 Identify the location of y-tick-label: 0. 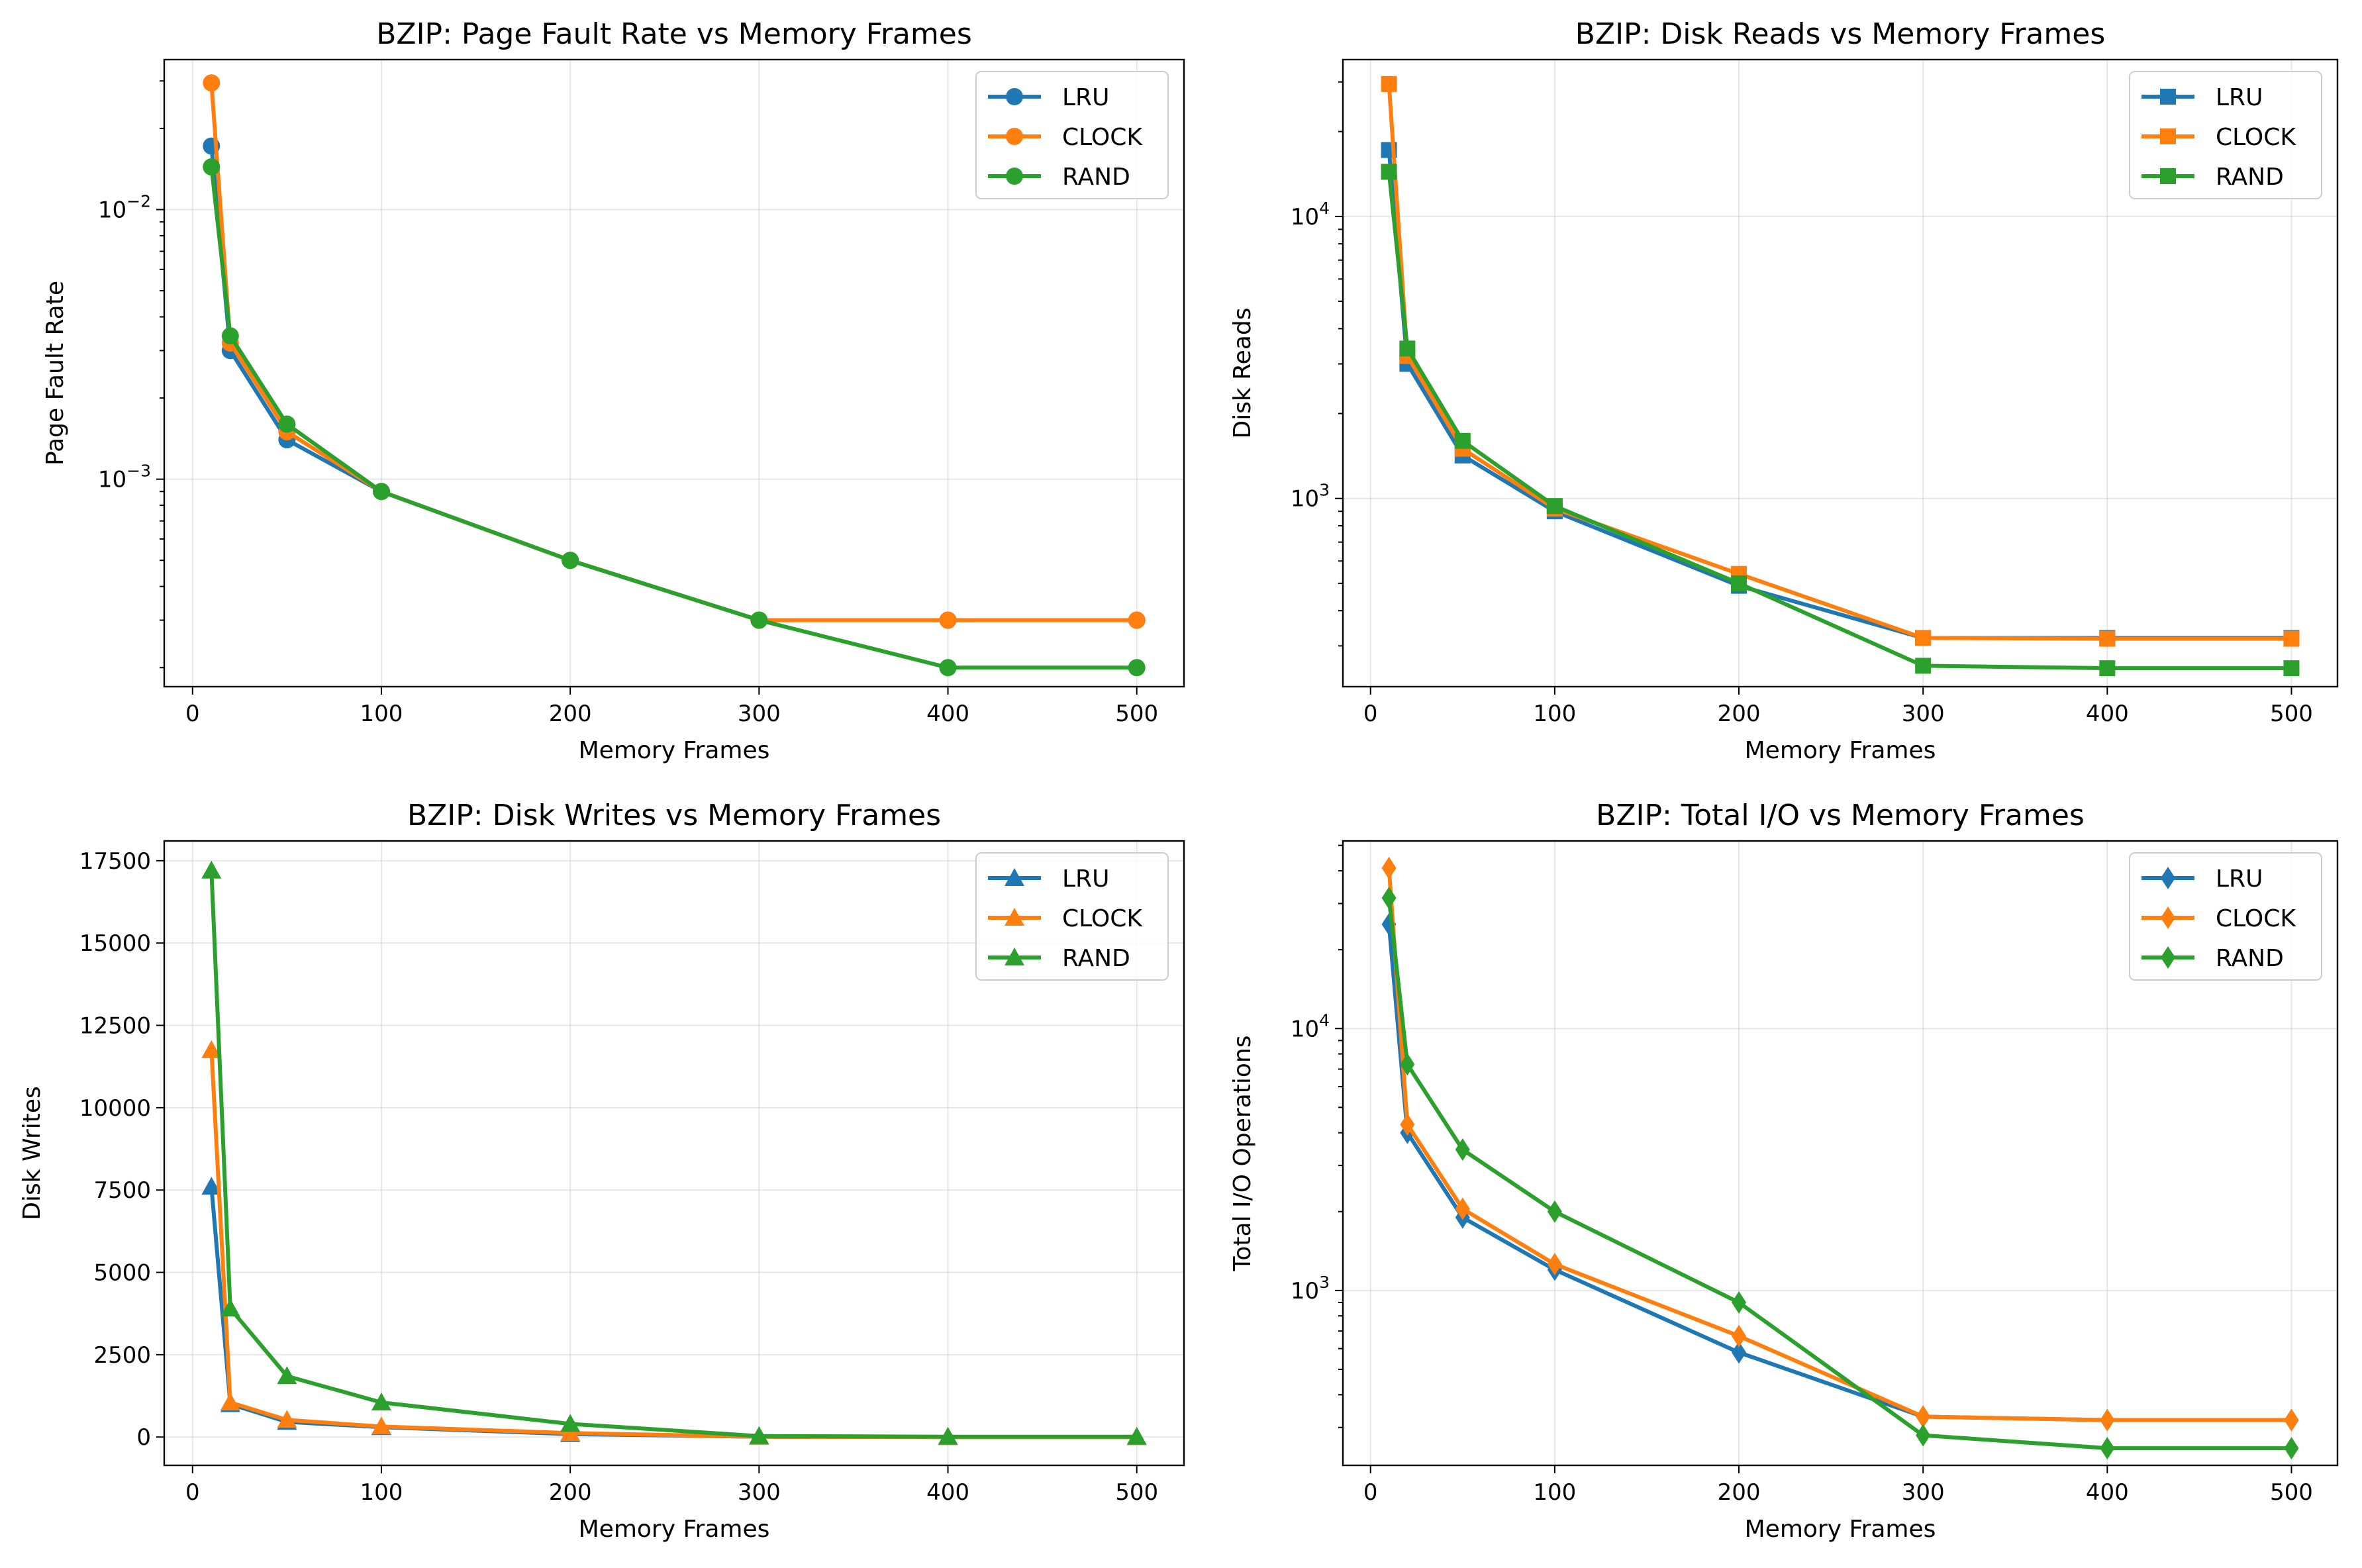
(144, 1437).